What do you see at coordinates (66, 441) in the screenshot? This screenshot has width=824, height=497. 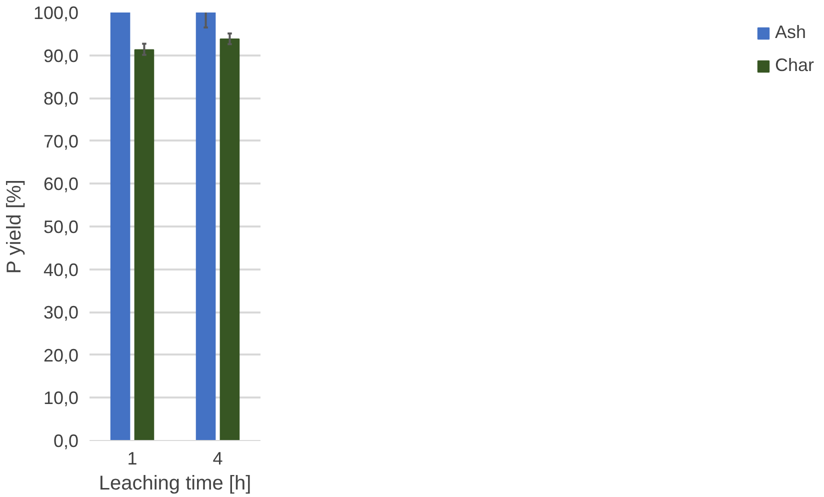 I see `y-tick-label: 0,0` at bounding box center [66, 441].